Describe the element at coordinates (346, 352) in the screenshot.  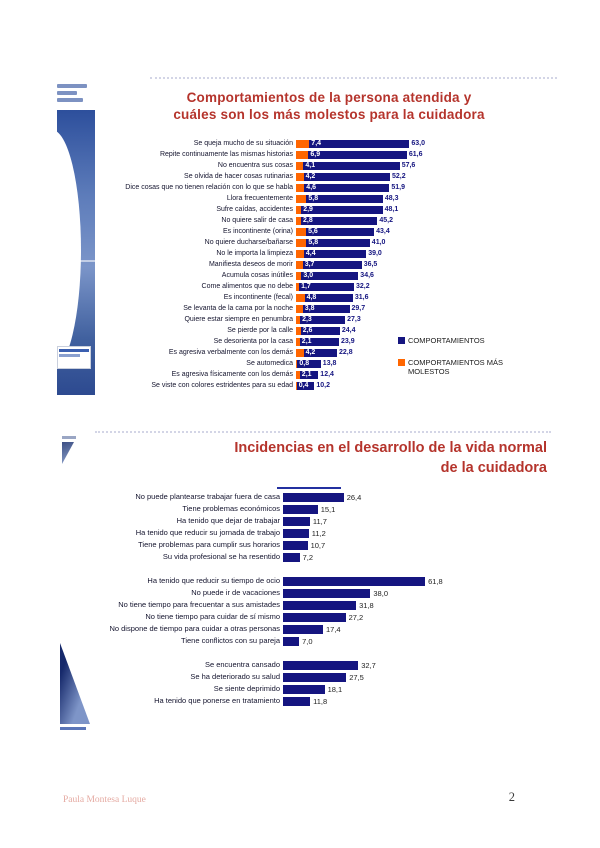
I see `comportamientos-value: 22,8` at that location.